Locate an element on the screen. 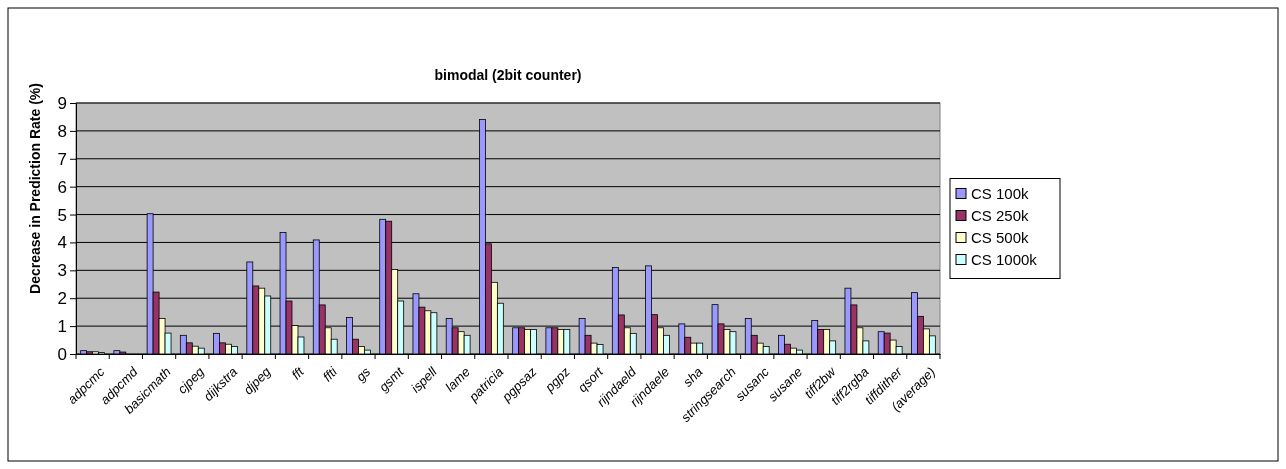  y-tick-label: 3 is located at coordinates (62, 271).